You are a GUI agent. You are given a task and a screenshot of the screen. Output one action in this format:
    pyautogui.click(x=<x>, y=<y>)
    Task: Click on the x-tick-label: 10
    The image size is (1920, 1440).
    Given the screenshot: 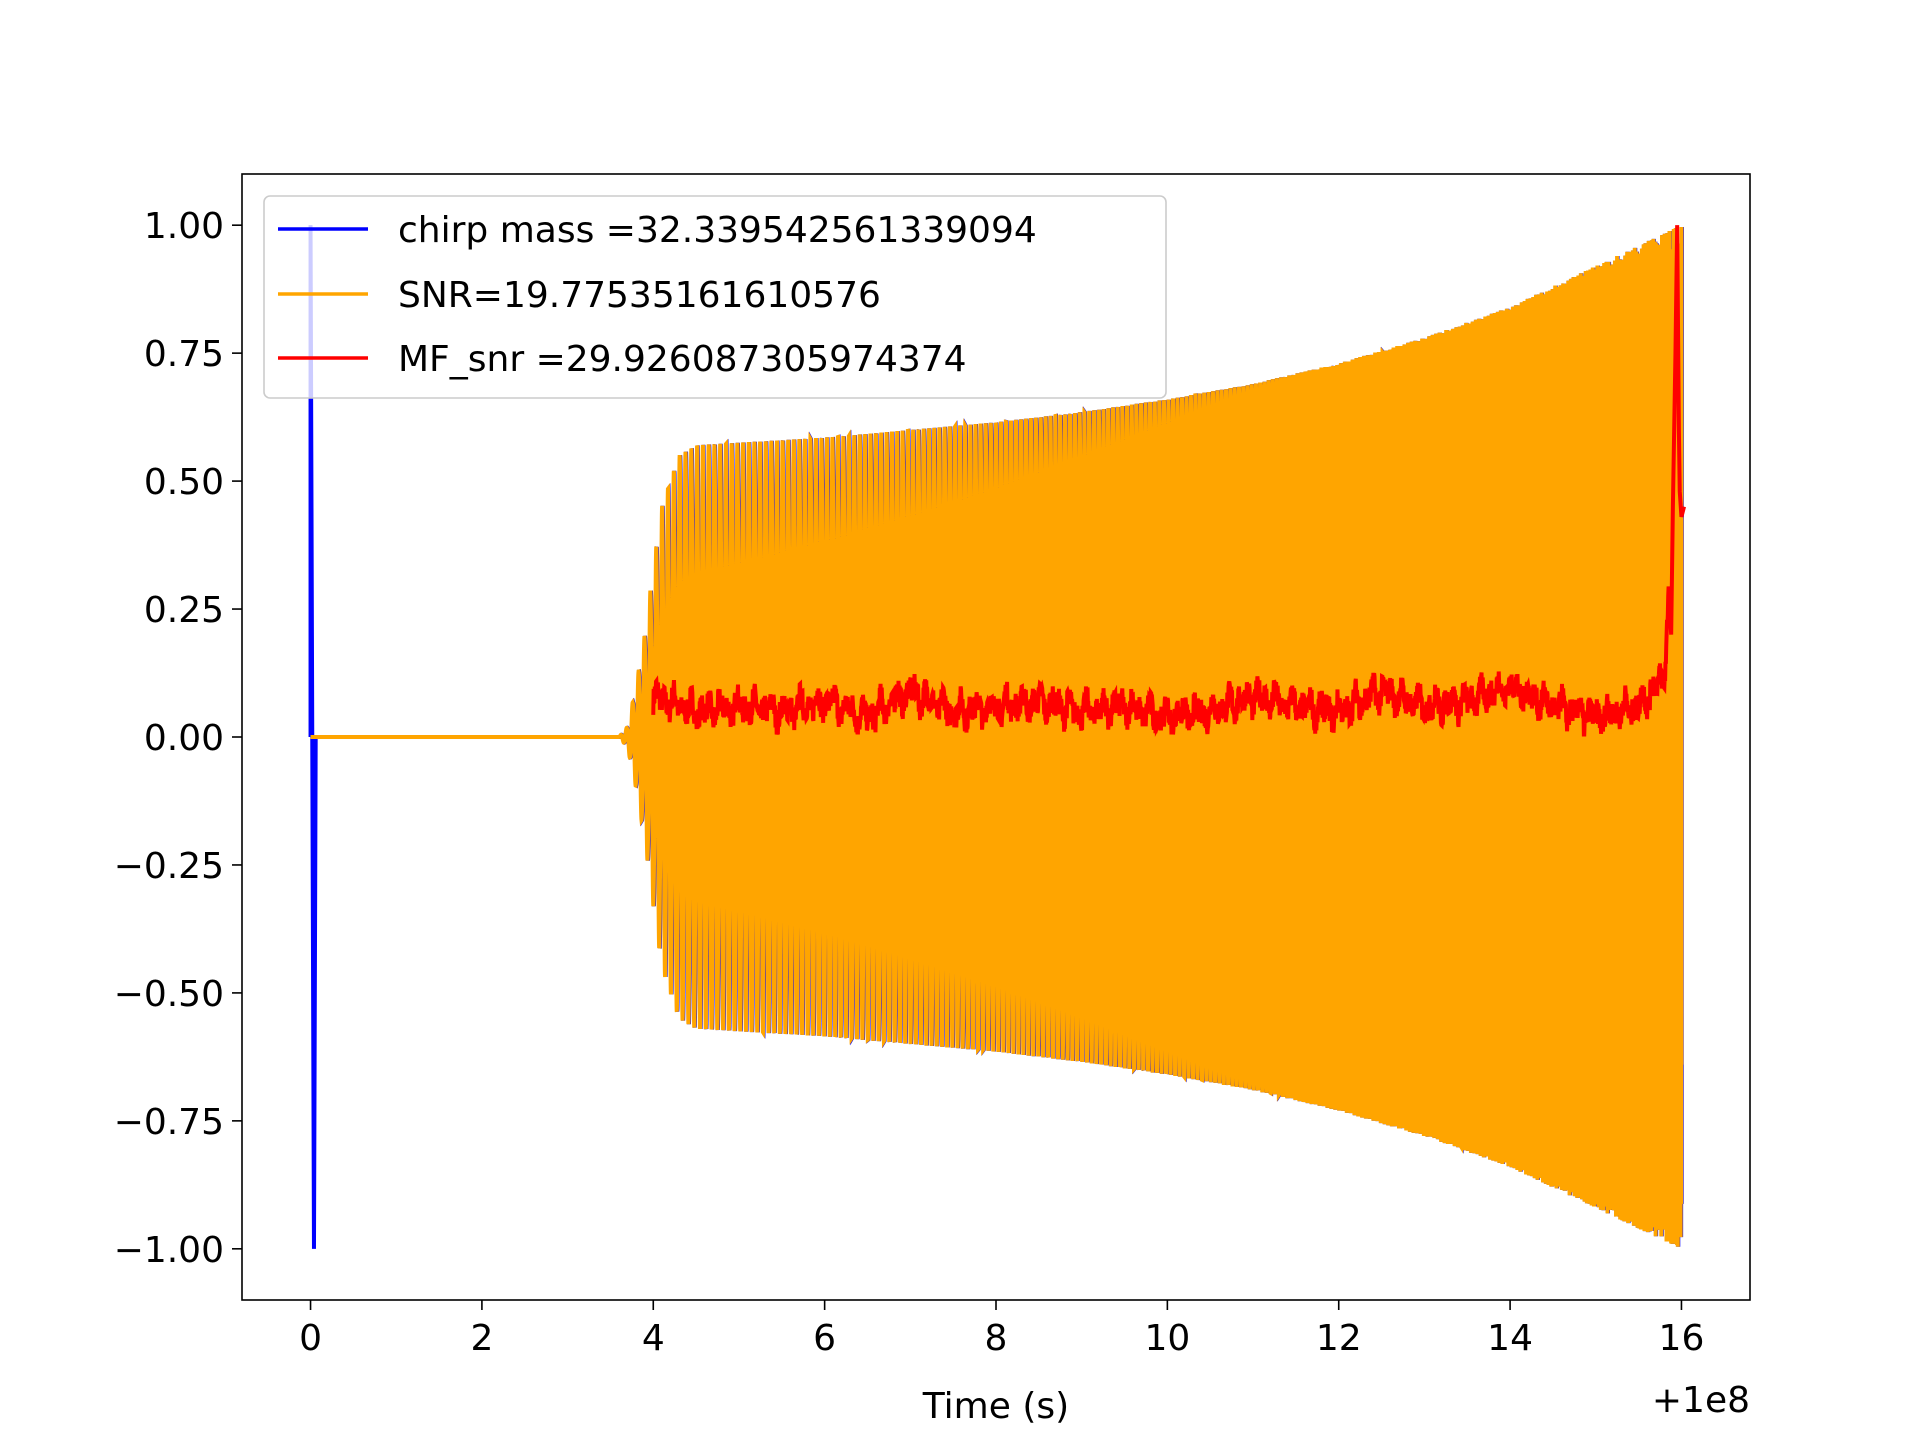 What is the action you would take?
    pyautogui.click(x=1167, y=1338)
    